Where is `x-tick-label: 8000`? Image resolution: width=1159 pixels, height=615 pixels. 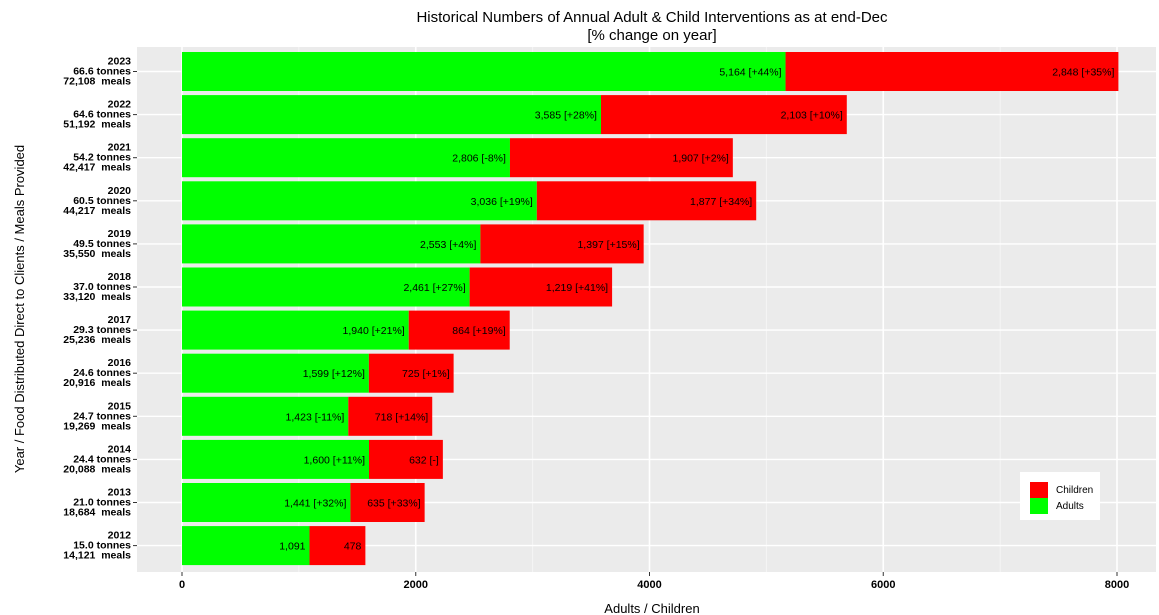 x-tick-label: 8000 is located at coordinates (1117, 585).